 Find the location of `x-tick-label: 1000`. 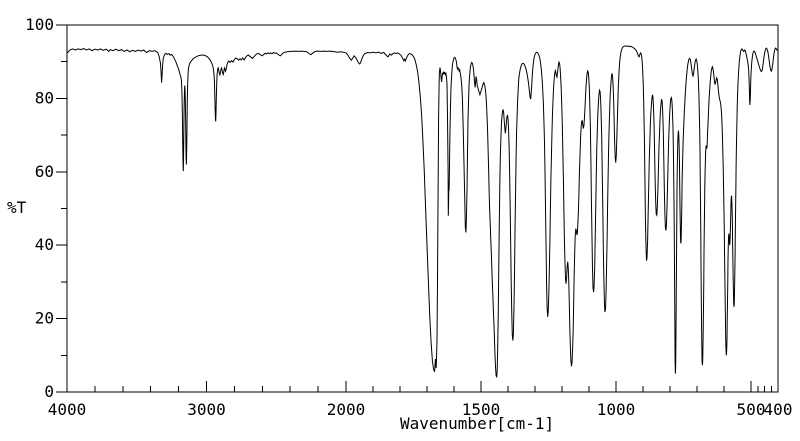

x-tick-label: 1000 is located at coordinates (616, 409).